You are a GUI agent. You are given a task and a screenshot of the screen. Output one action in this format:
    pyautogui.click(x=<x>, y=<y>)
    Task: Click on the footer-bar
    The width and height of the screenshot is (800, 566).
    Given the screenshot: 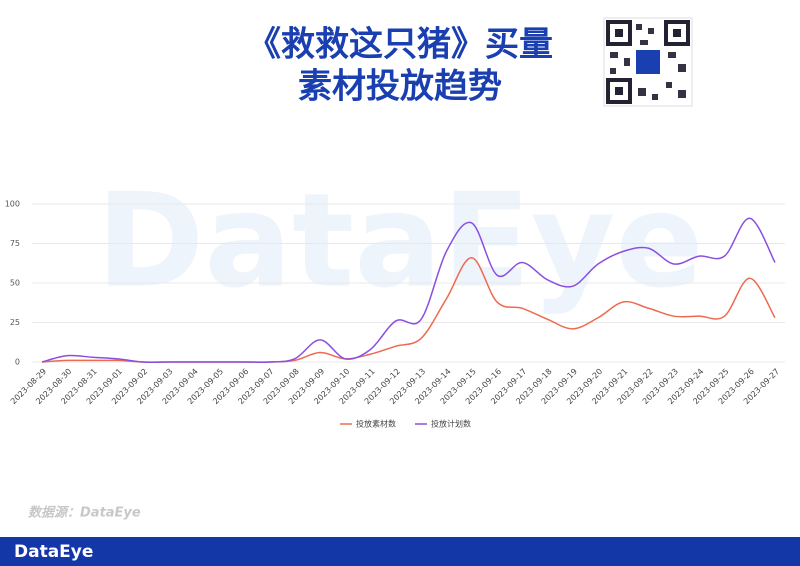 What is the action you would take?
    pyautogui.click(x=400, y=551)
    